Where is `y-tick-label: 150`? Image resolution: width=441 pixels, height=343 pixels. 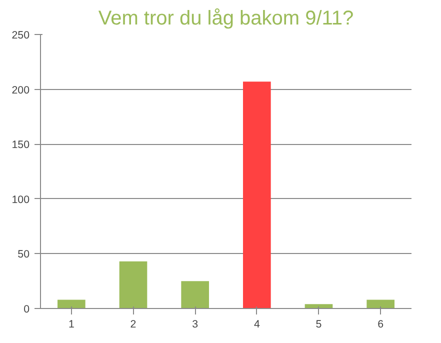 y-tick-label: 150 is located at coordinates (21, 145).